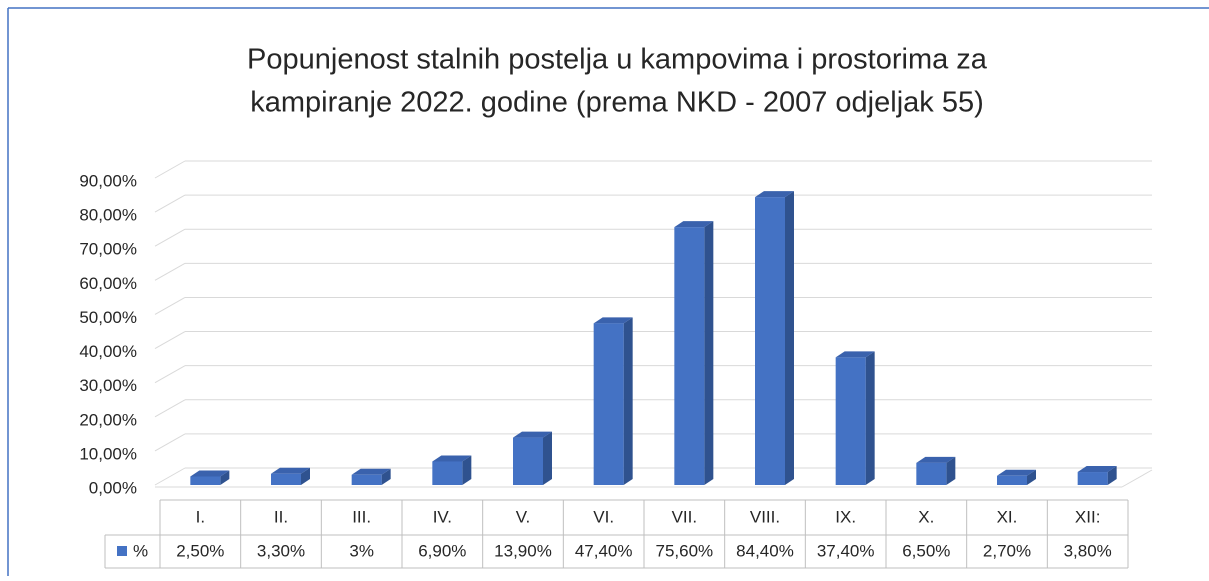  What do you see at coordinates (523, 516) in the screenshot?
I see `x-tick-label: V.` at bounding box center [523, 516].